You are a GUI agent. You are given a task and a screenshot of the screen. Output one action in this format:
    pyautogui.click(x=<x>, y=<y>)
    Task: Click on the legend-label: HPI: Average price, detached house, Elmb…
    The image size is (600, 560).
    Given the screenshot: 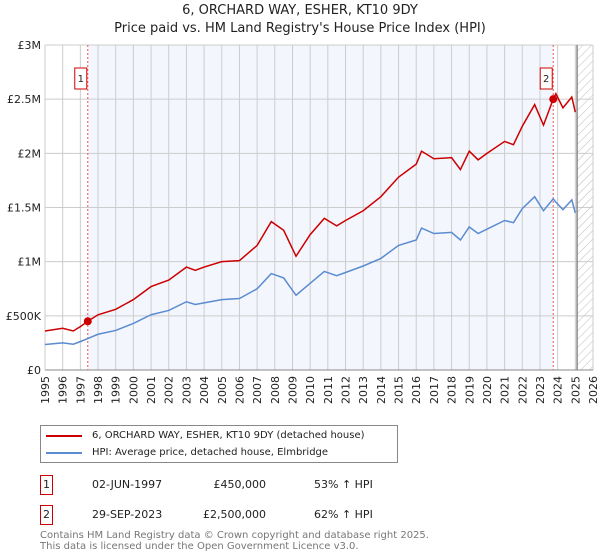 What is the action you would take?
    pyautogui.click(x=210, y=452)
    